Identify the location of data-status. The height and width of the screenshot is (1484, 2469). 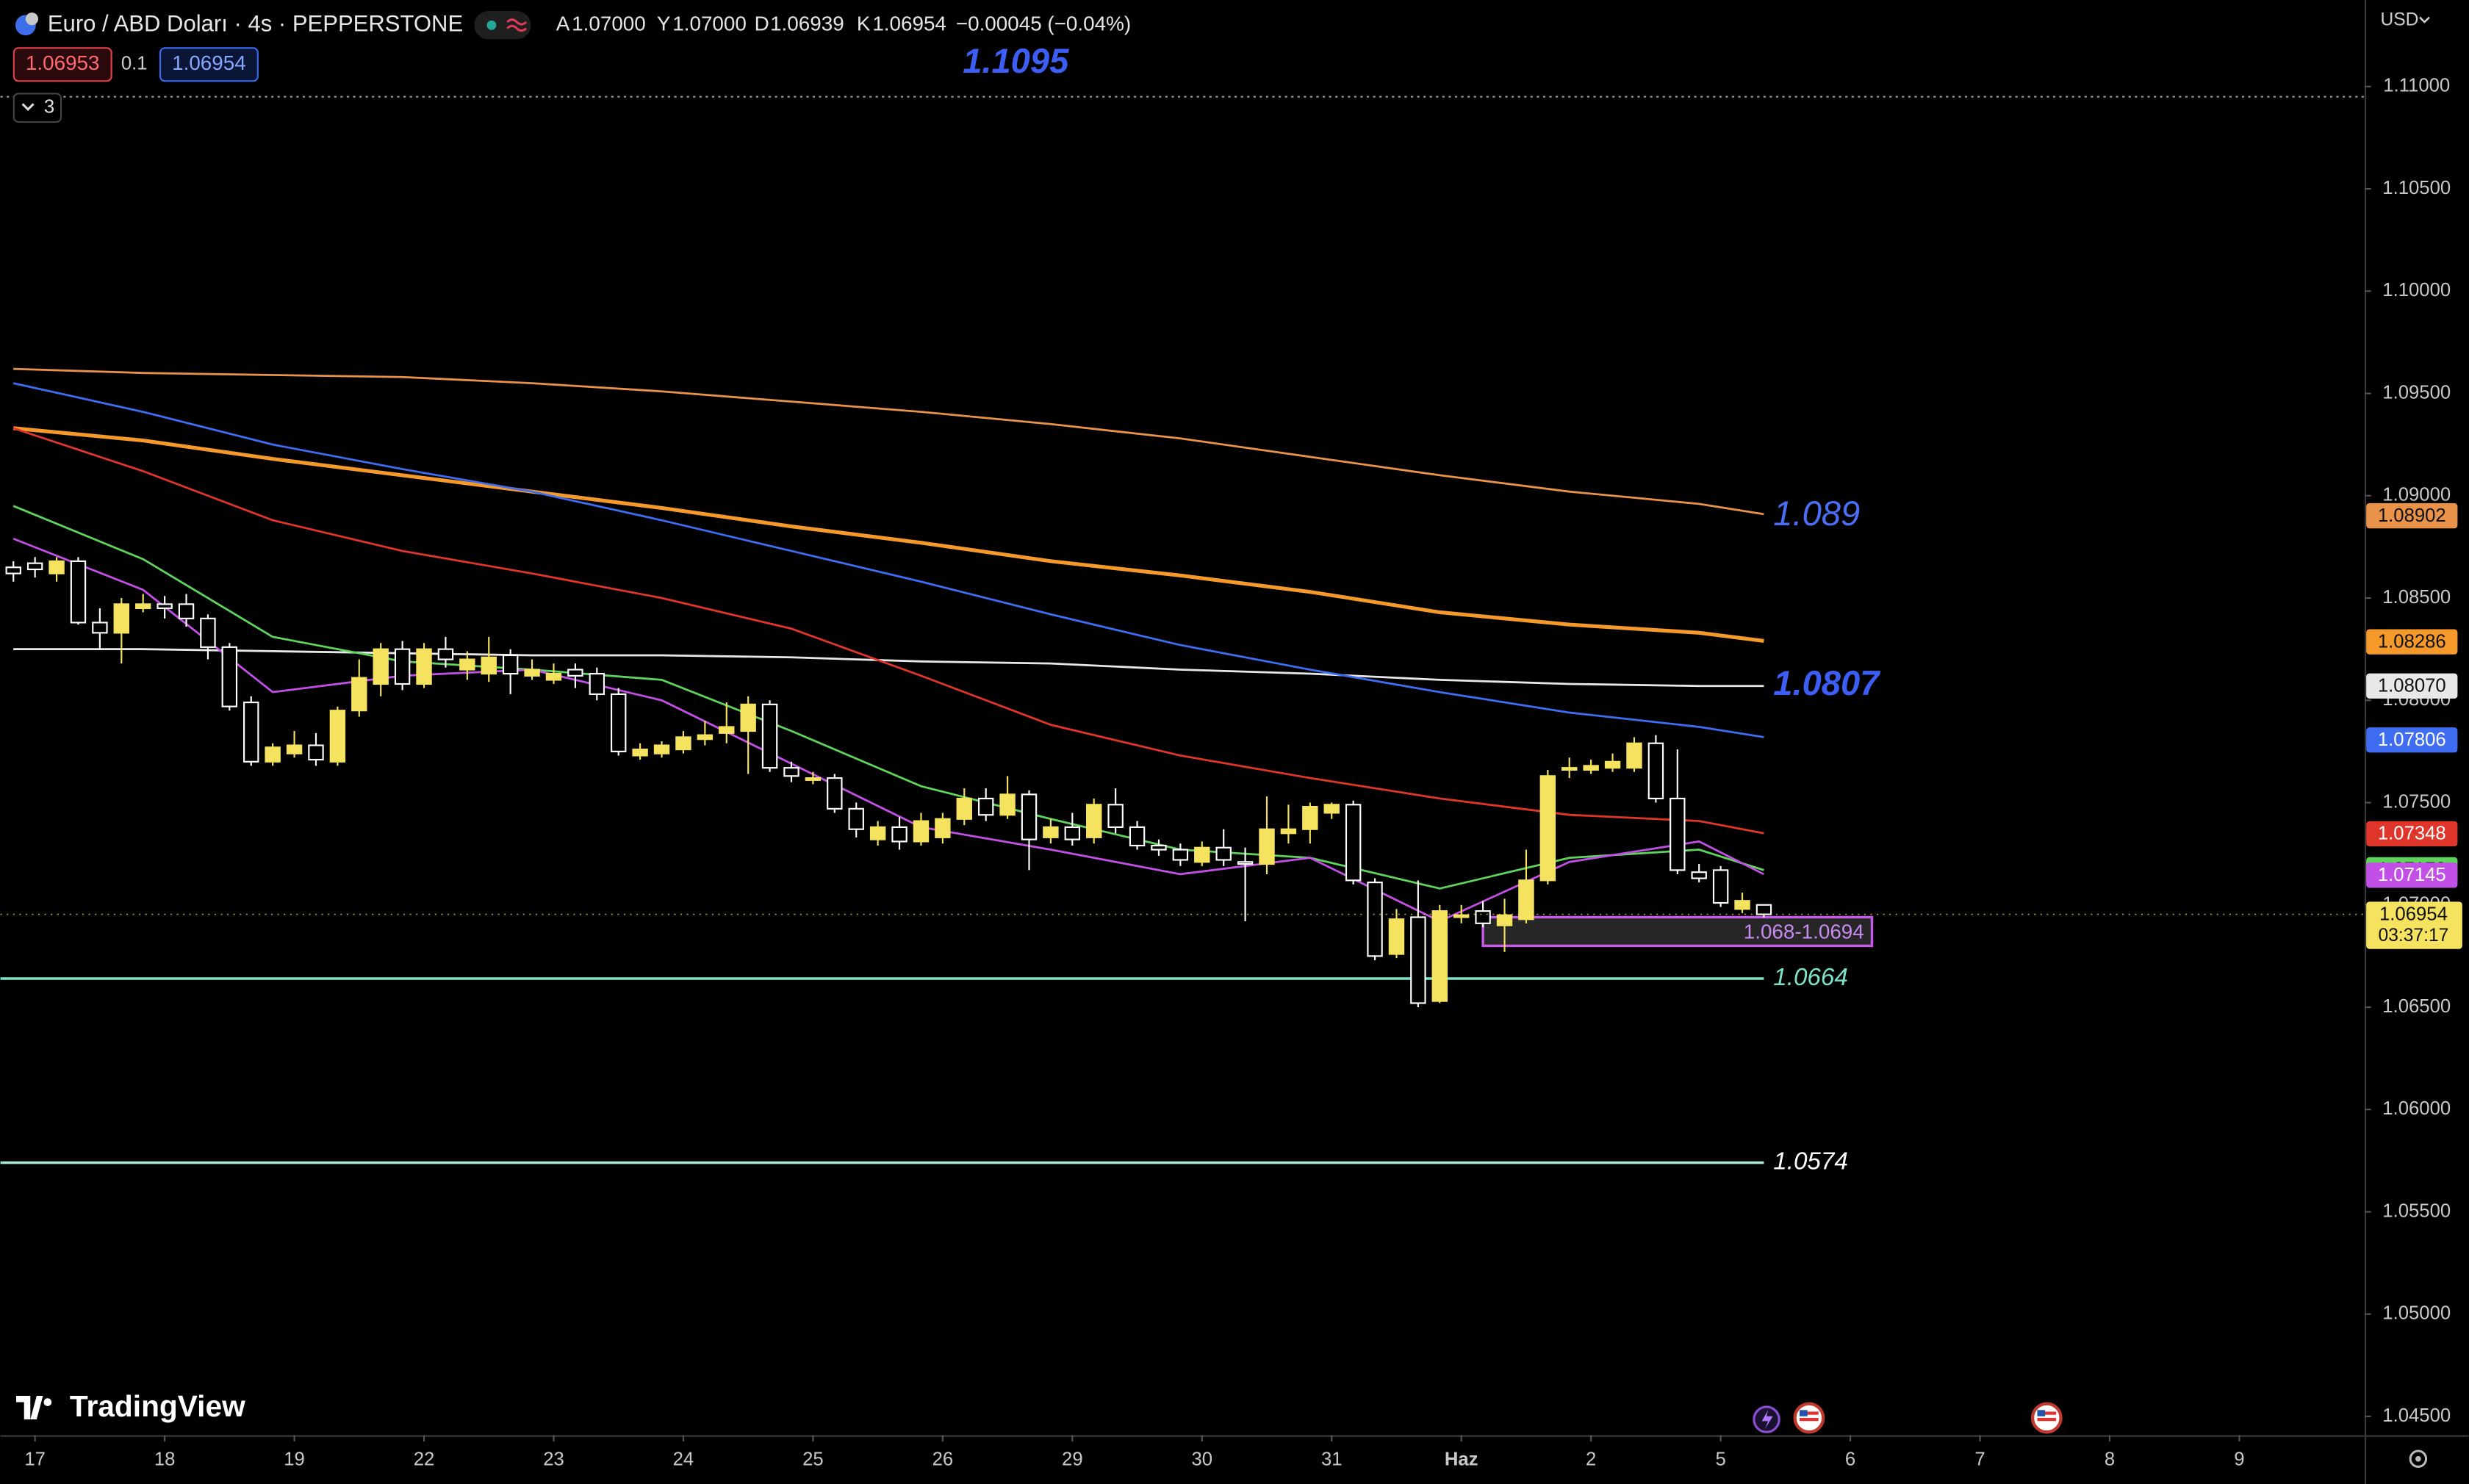
(517, 25).